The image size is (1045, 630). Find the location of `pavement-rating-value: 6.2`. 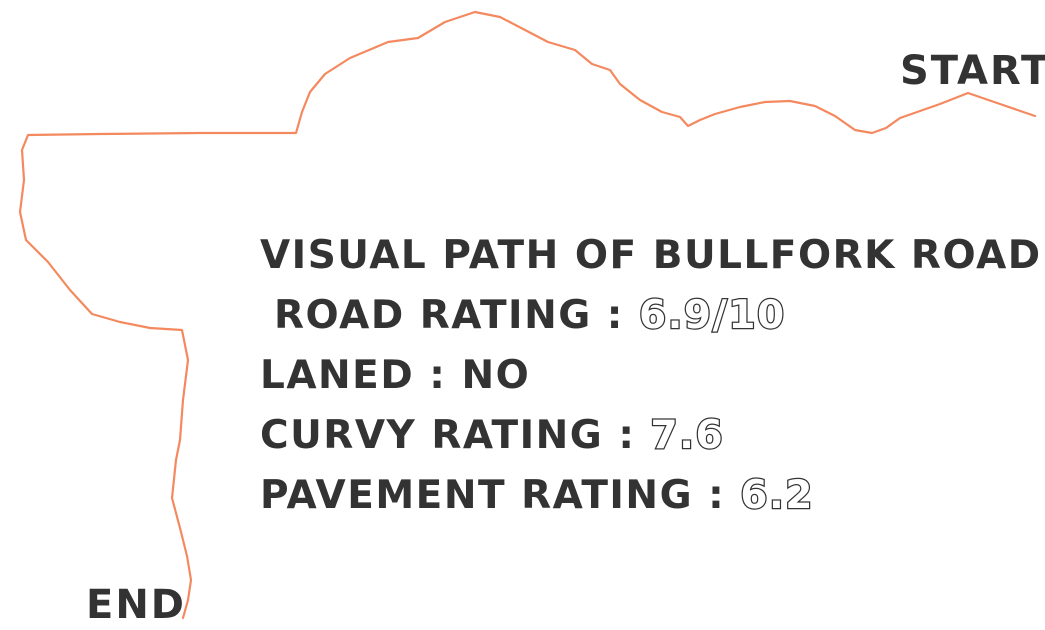

pavement-rating-value: 6.2 is located at coordinates (776, 496).